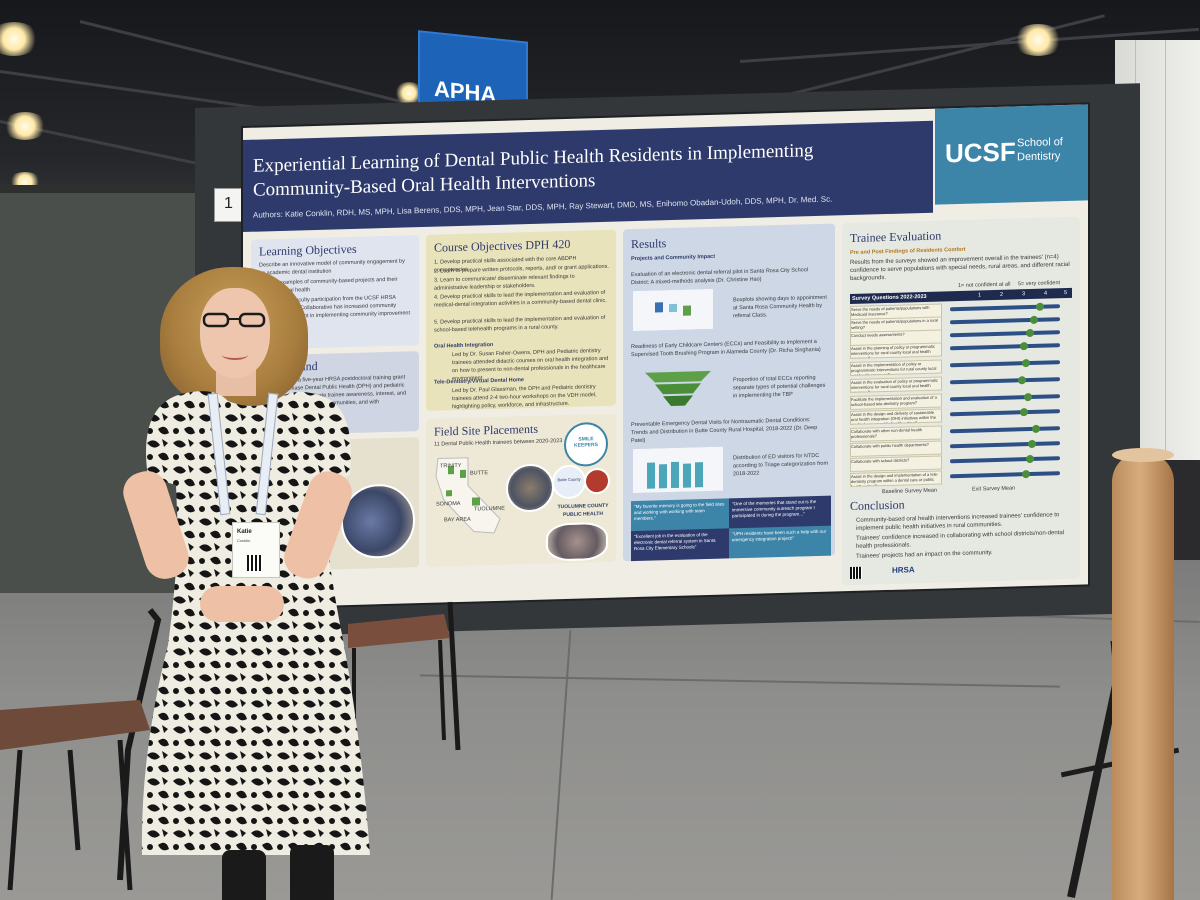  Describe the element at coordinates (1165, 250) in the screenshot. I see `wall-seam` at that location.